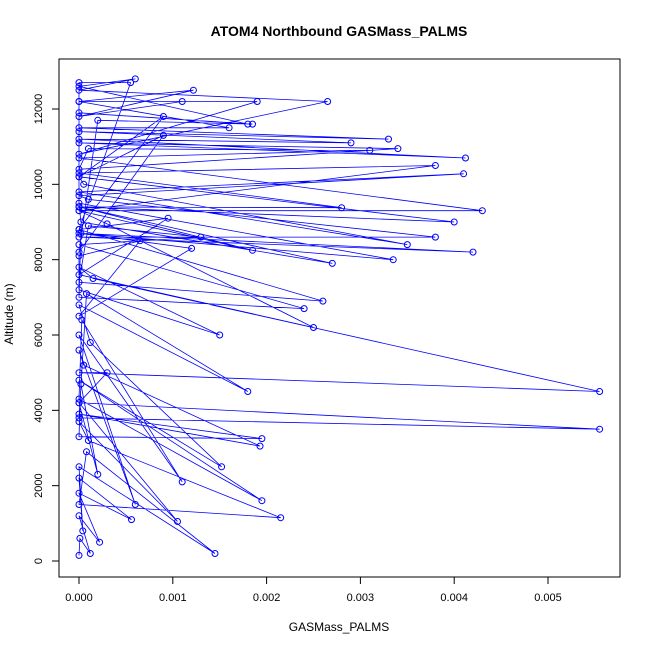  What do you see at coordinates (39, 259) in the screenshot?
I see `y-tick-label: 8000` at bounding box center [39, 259].